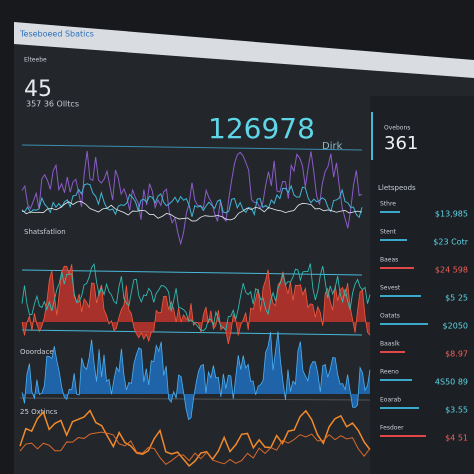 The height and width of the screenshot is (474, 474). Describe the element at coordinates (52, 104) in the screenshot. I see `big-metric-sub: 357 36 Olltcs` at that location.